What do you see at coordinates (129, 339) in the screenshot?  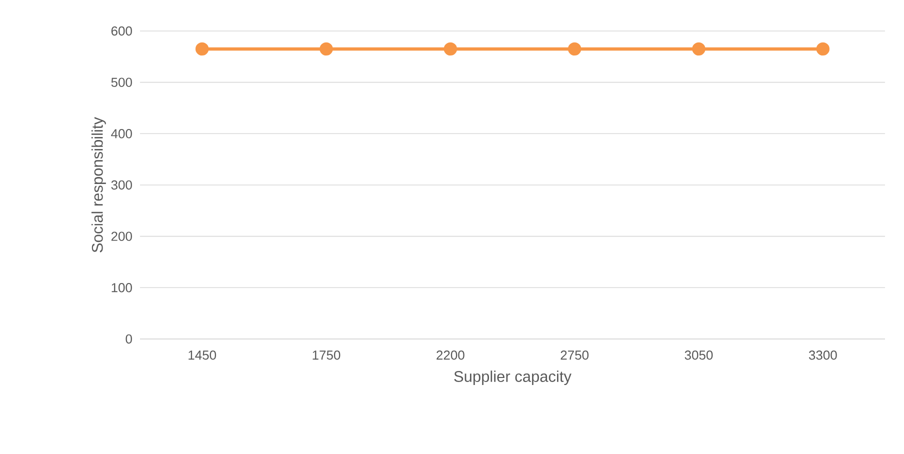 I see `y-tick-label: 0` at bounding box center [129, 339].